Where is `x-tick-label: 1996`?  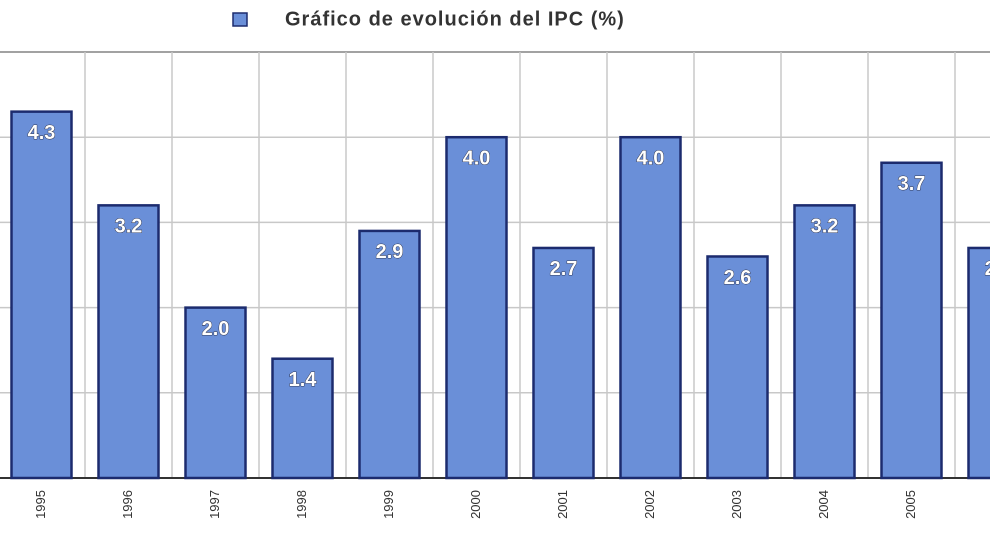
x-tick-label: 1996 is located at coordinates (127, 504).